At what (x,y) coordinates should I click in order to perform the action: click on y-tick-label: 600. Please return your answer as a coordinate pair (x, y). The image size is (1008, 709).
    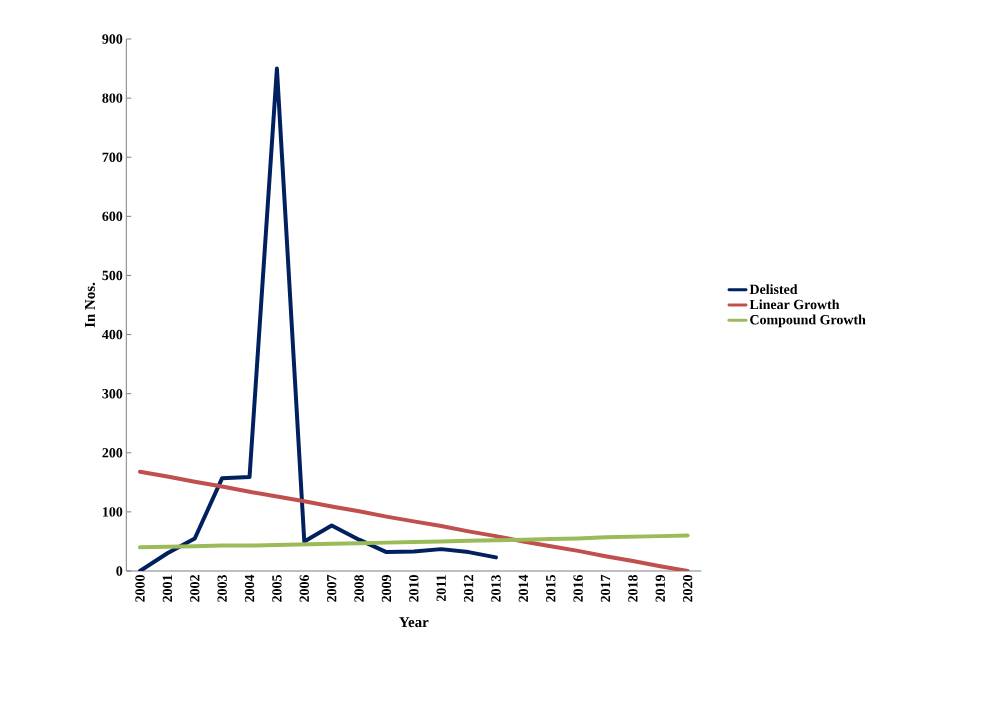
    Looking at the image, I should click on (112, 216).